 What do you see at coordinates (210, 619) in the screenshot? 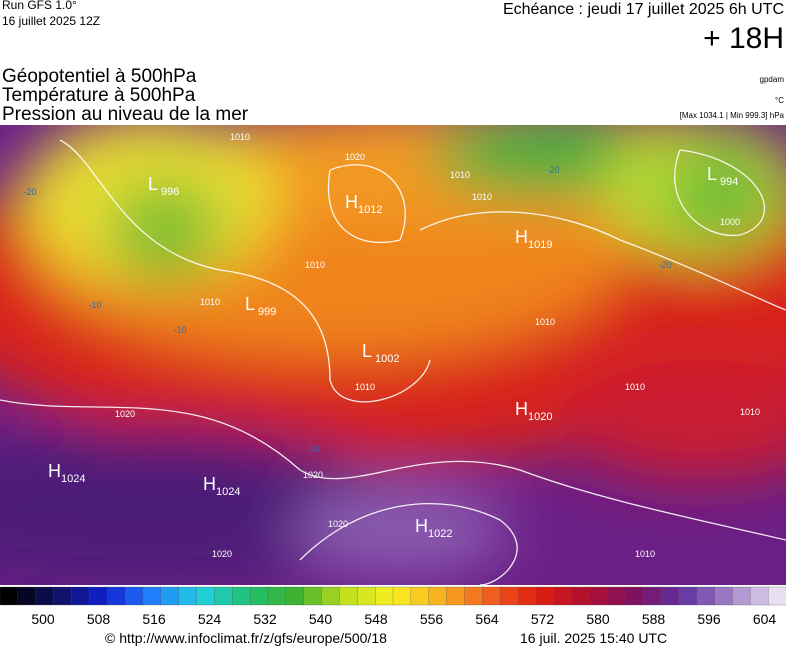
I see `colorbar-tick: 524` at bounding box center [210, 619].